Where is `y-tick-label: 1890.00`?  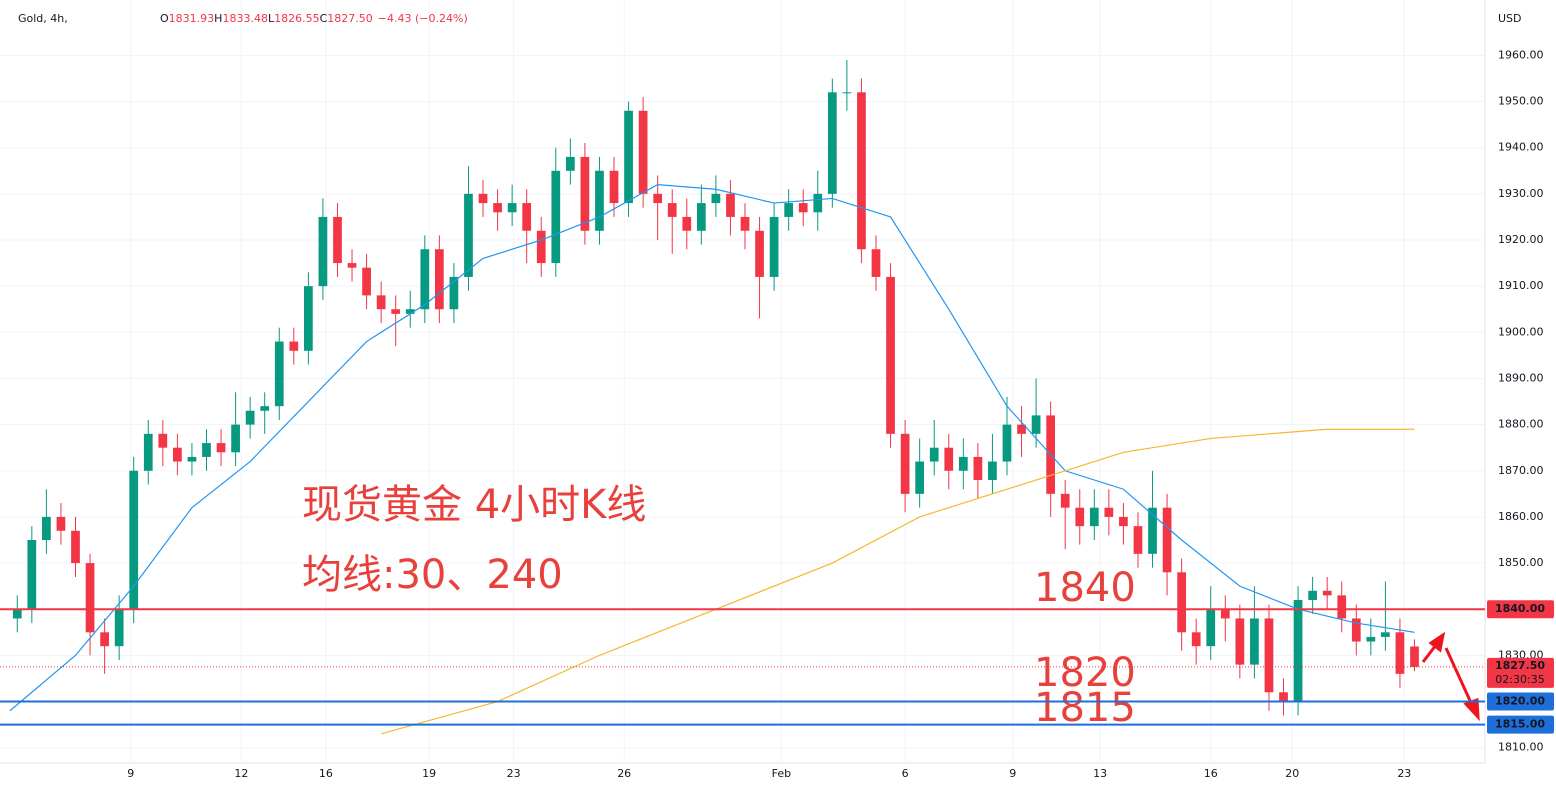
y-tick-label: 1890.00 is located at coordinates (1521, 377).